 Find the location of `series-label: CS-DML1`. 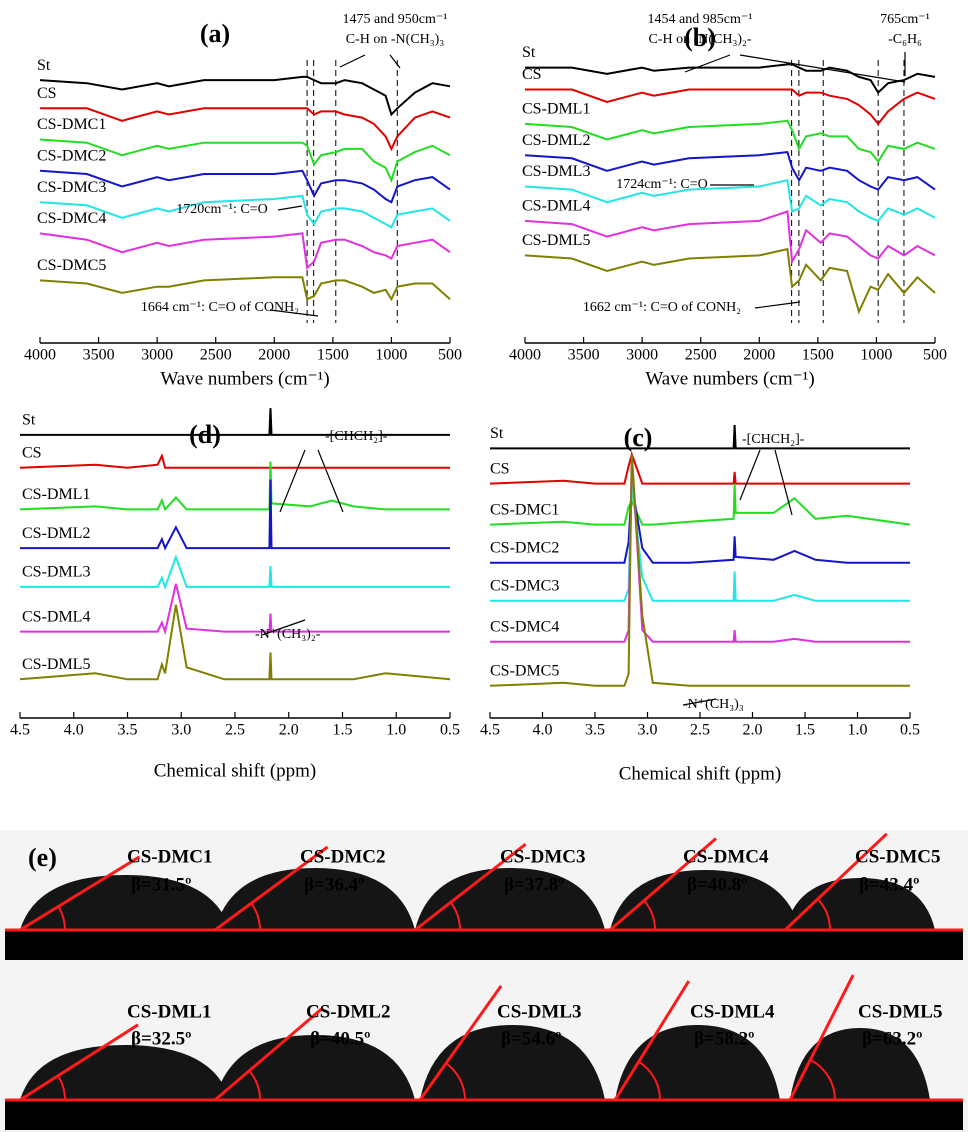

series-label: CS-DML1 is located at coordinates (56, 494).